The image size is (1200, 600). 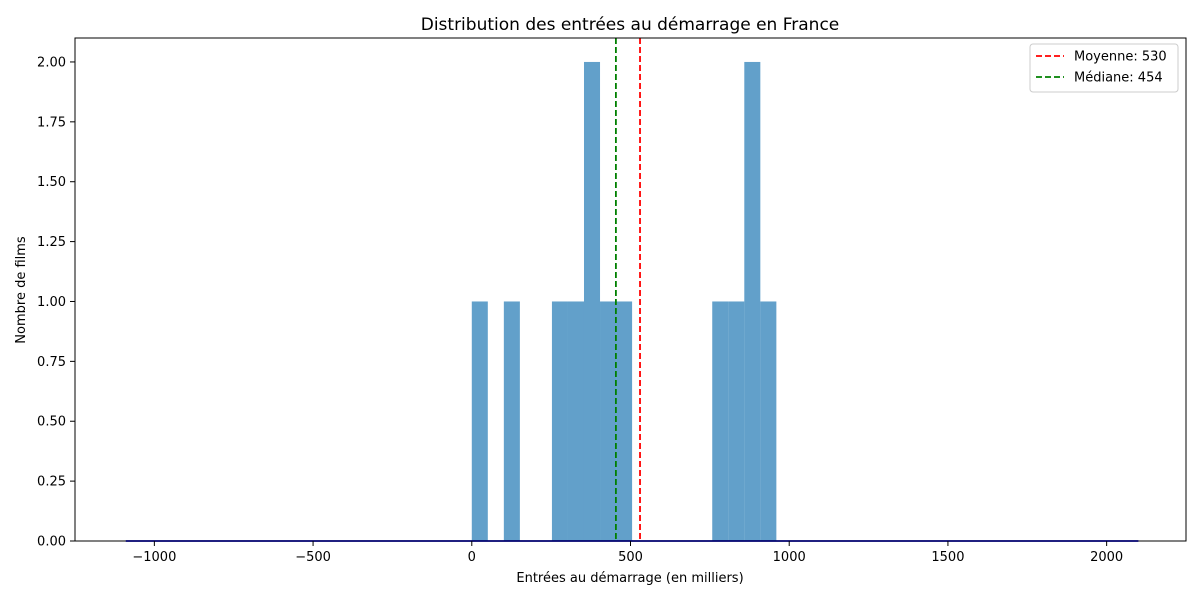 I want to click on legend-box, so click(x=1104, y=68).